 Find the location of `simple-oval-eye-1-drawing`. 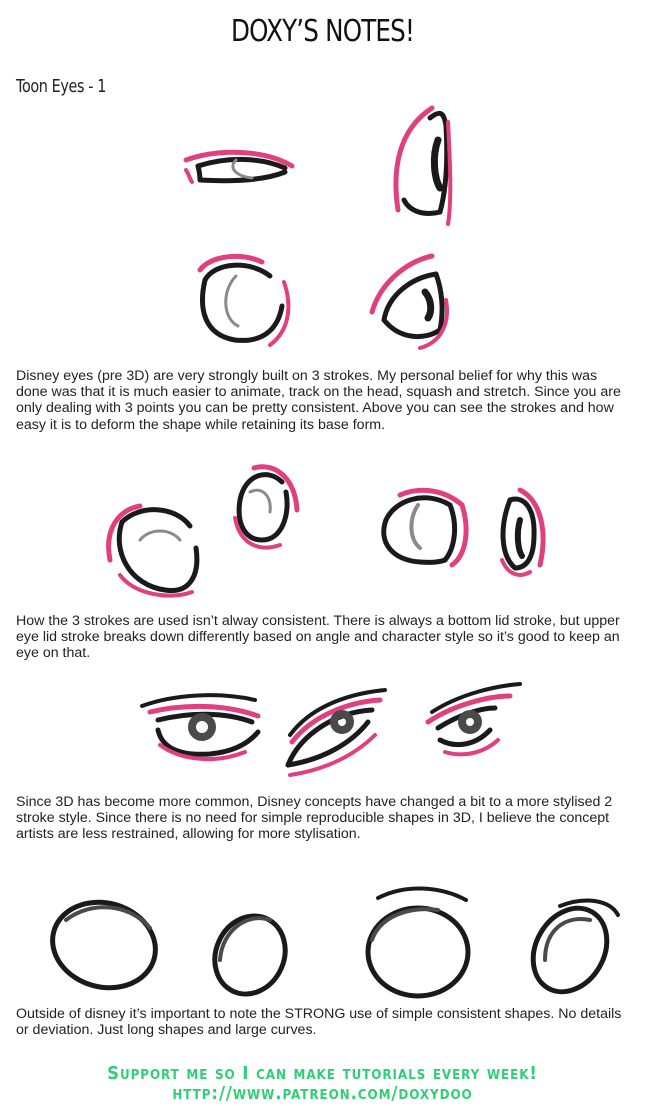

simple-oval-eye-1-drawing is located at coordinates (104, 945).